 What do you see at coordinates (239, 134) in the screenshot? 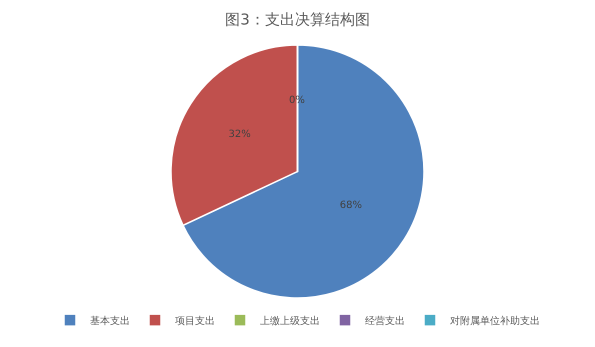
I see `data-label: 32%` at bounding box center [239, 134].